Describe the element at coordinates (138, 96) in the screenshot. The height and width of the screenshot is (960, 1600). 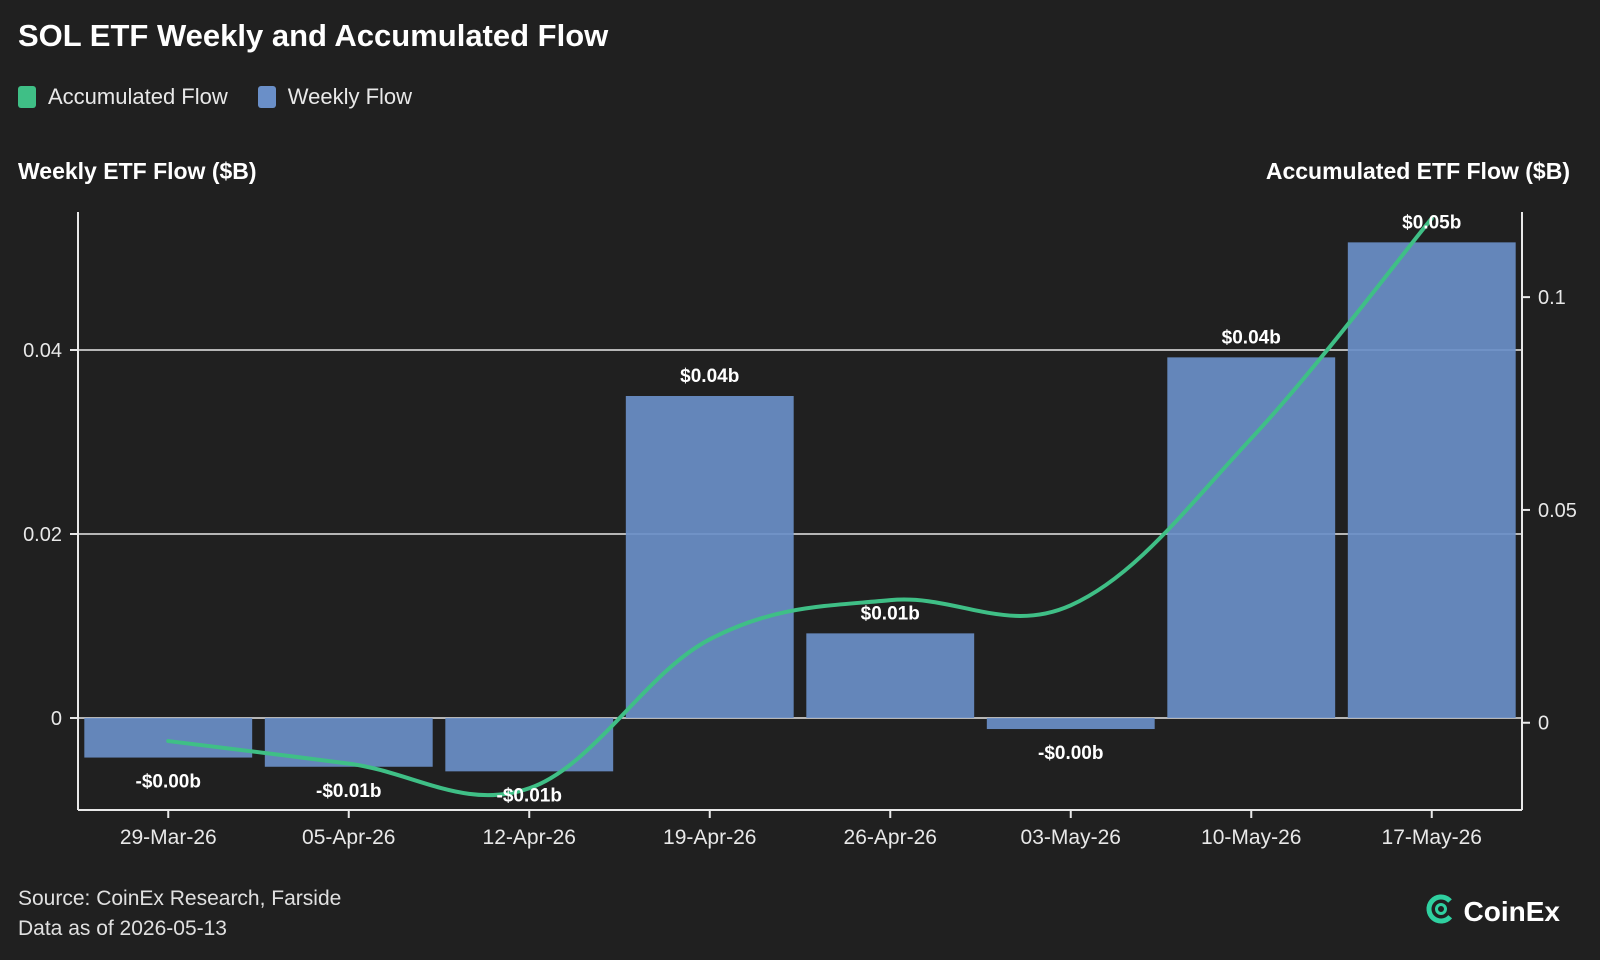
I see `legend-label-accumulated: Accumulated Flow` at that location.